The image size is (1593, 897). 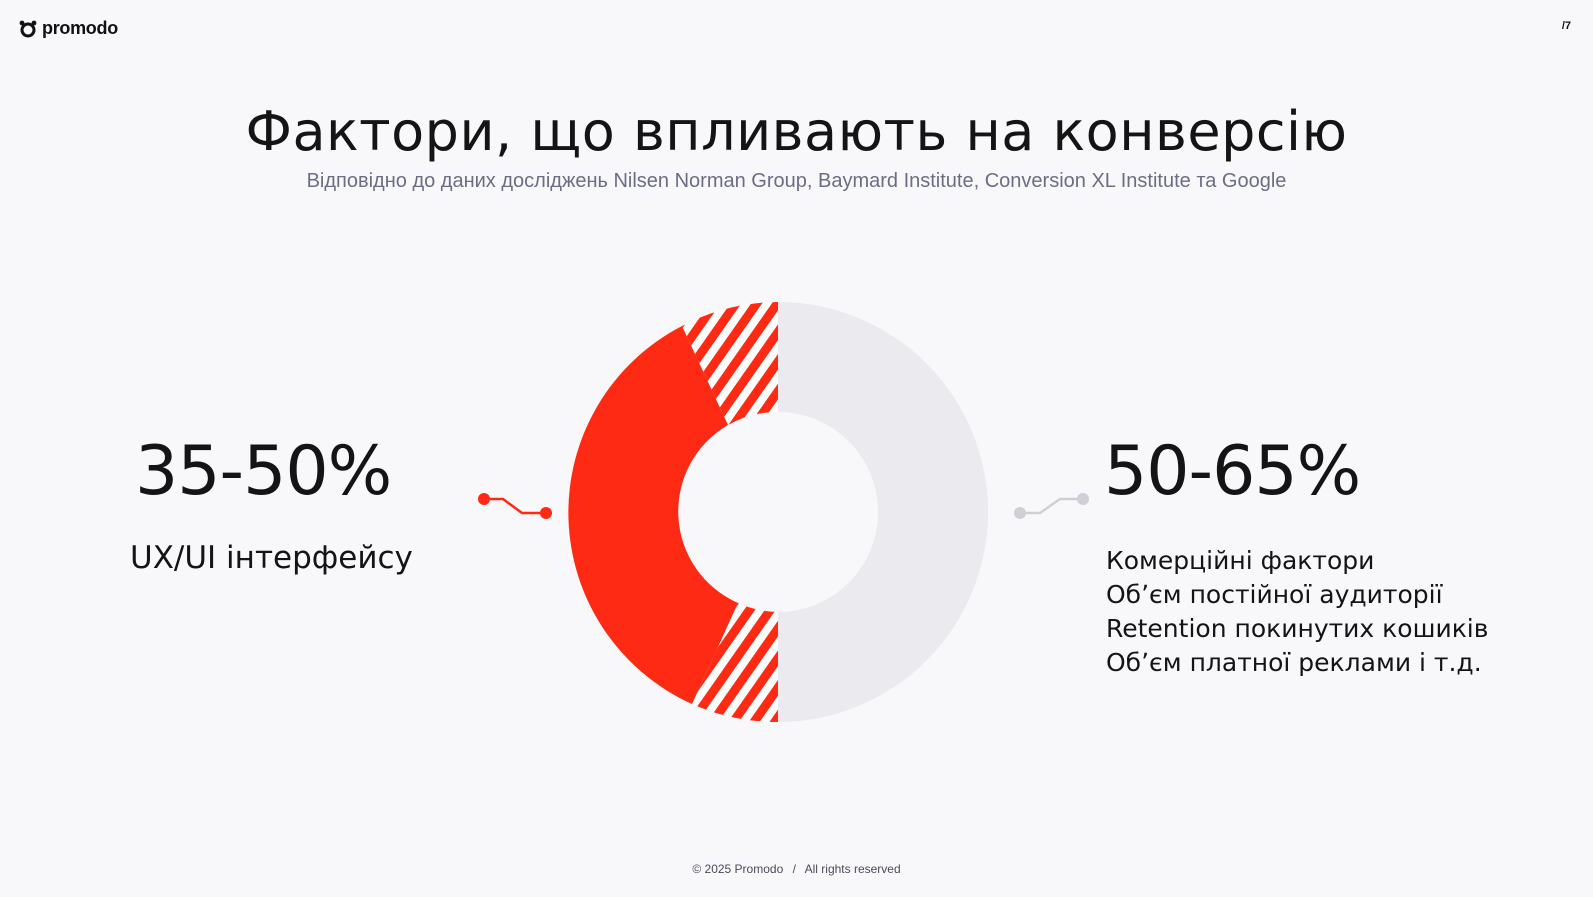 I want to click on ux-ui-segment, so click(x=653, y=515).